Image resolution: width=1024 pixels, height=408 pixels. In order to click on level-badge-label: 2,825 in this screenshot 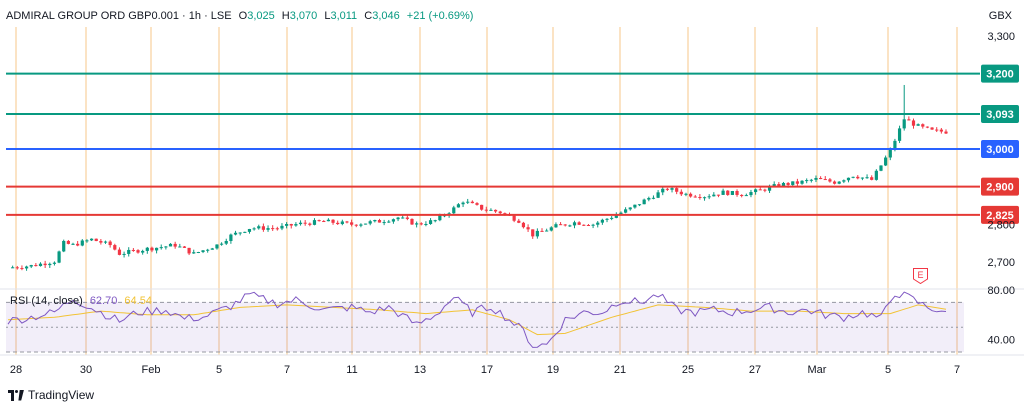, I will do `click(1000, 216)`.